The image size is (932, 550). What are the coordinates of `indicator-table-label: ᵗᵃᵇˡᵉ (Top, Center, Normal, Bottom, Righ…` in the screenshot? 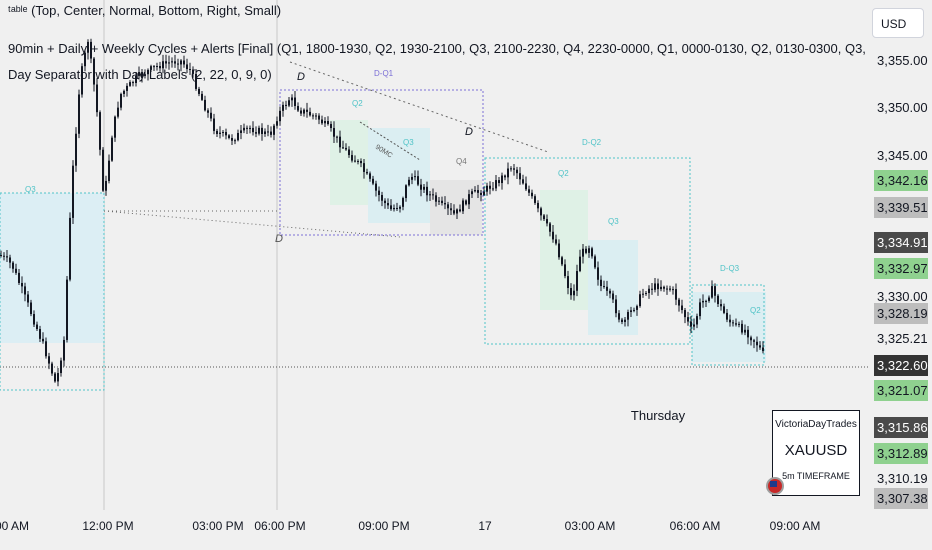 It's located at (145, 10).